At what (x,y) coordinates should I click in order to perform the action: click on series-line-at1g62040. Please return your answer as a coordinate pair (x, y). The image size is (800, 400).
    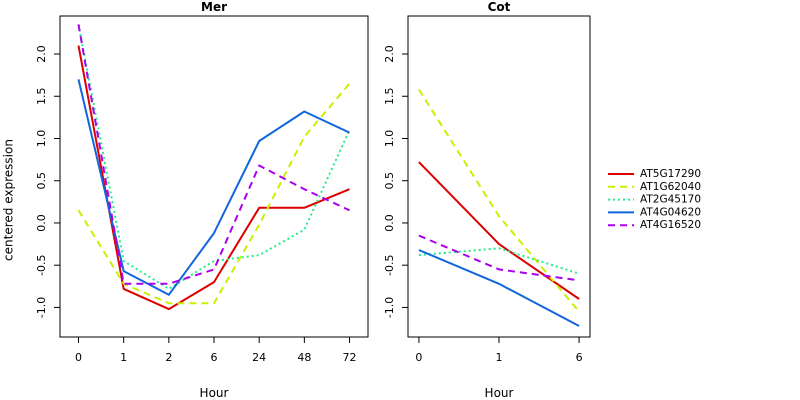
    Looking at the image, I should click on (499, 200).